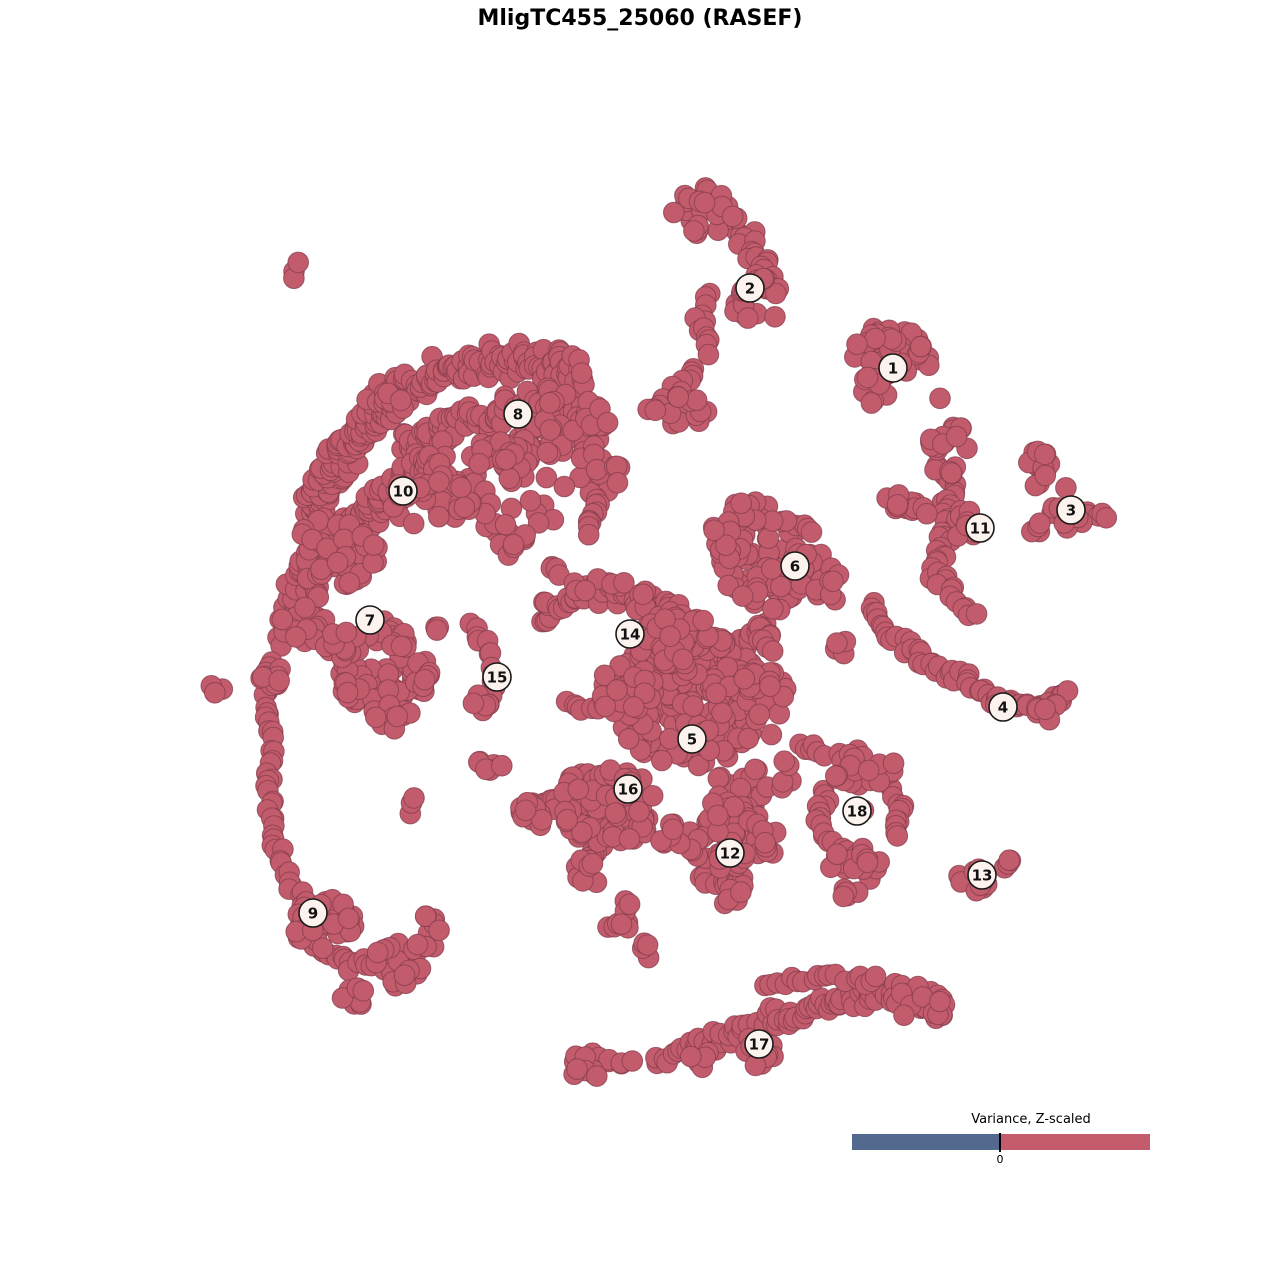 The height and width of the screenshot is (1280, 1280). I want to click on cluster-label-text: 7, so click(370, 620).